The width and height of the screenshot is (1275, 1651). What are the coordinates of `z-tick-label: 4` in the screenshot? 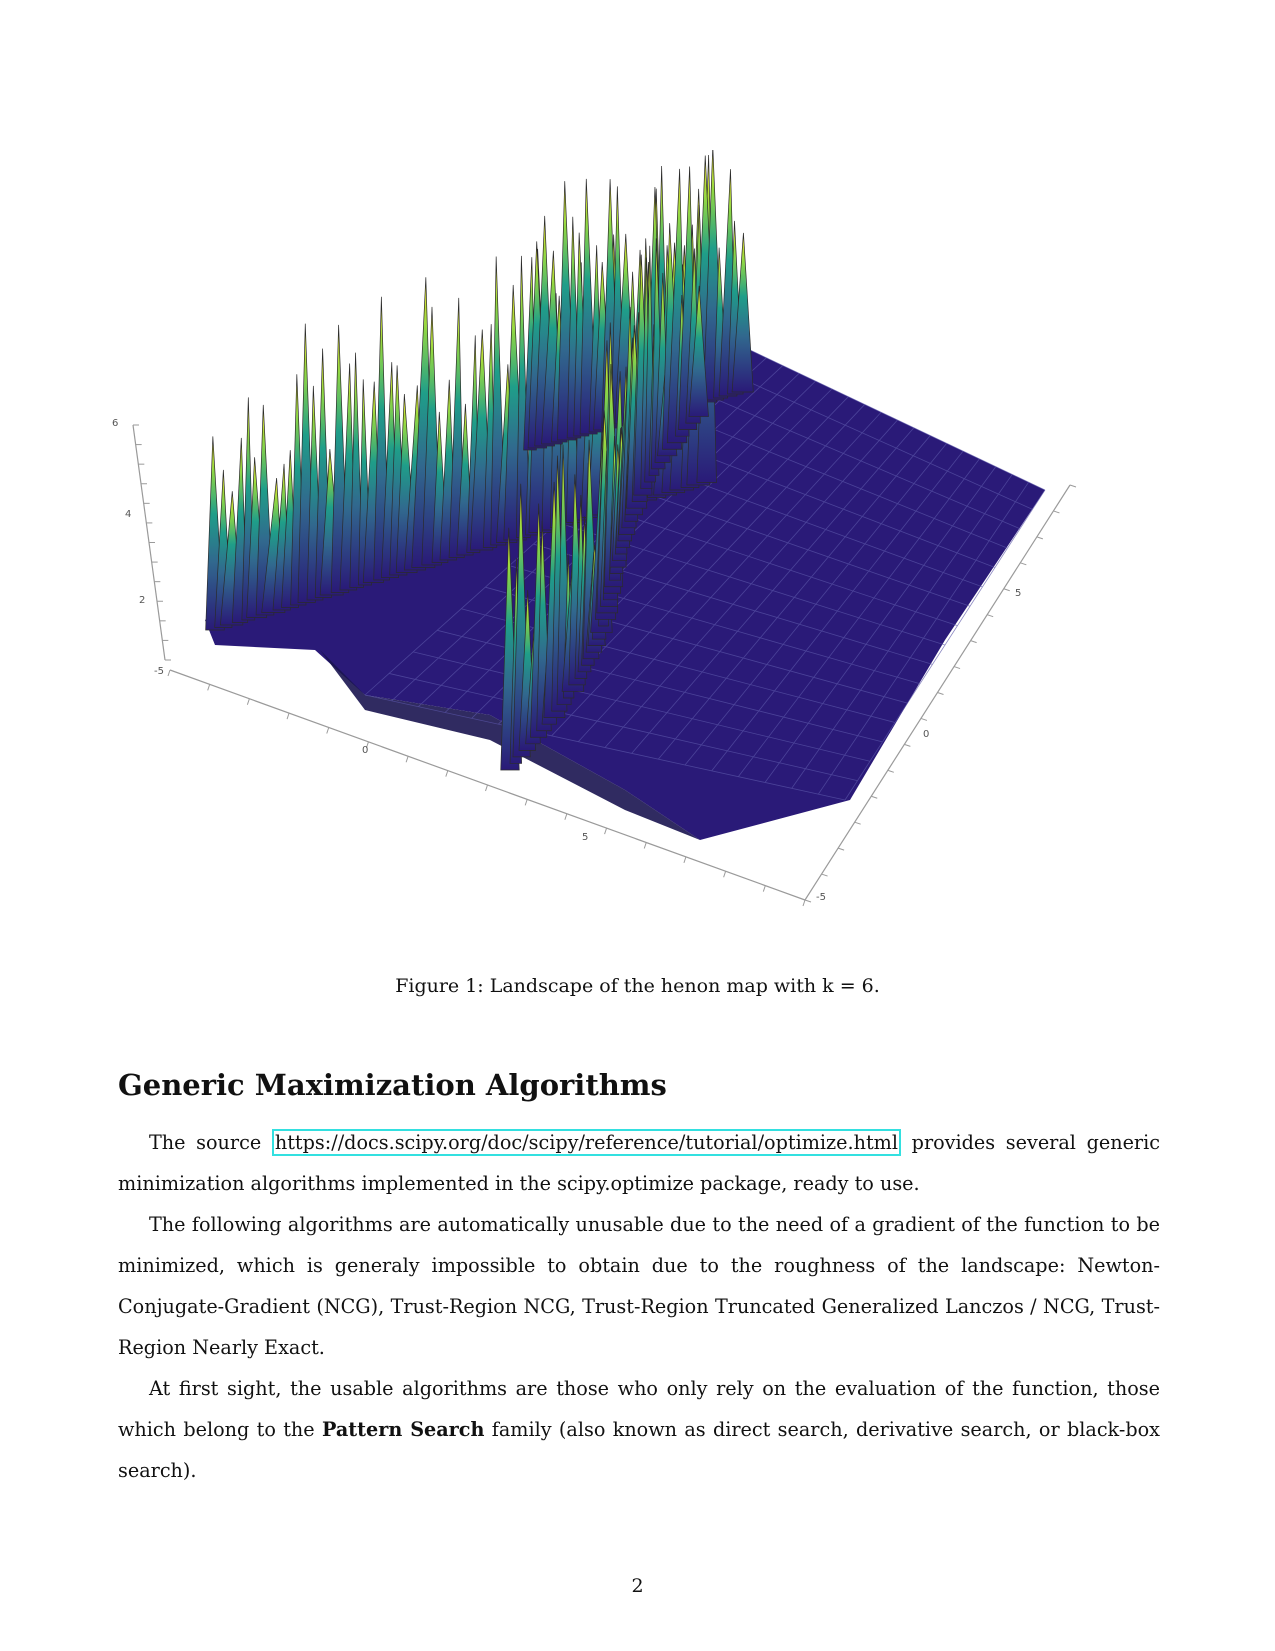 It's located at (128, 514).